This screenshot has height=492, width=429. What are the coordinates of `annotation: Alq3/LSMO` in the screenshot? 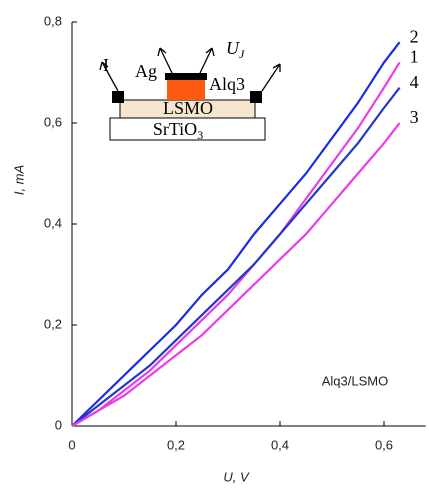 It's located at (355, 380).